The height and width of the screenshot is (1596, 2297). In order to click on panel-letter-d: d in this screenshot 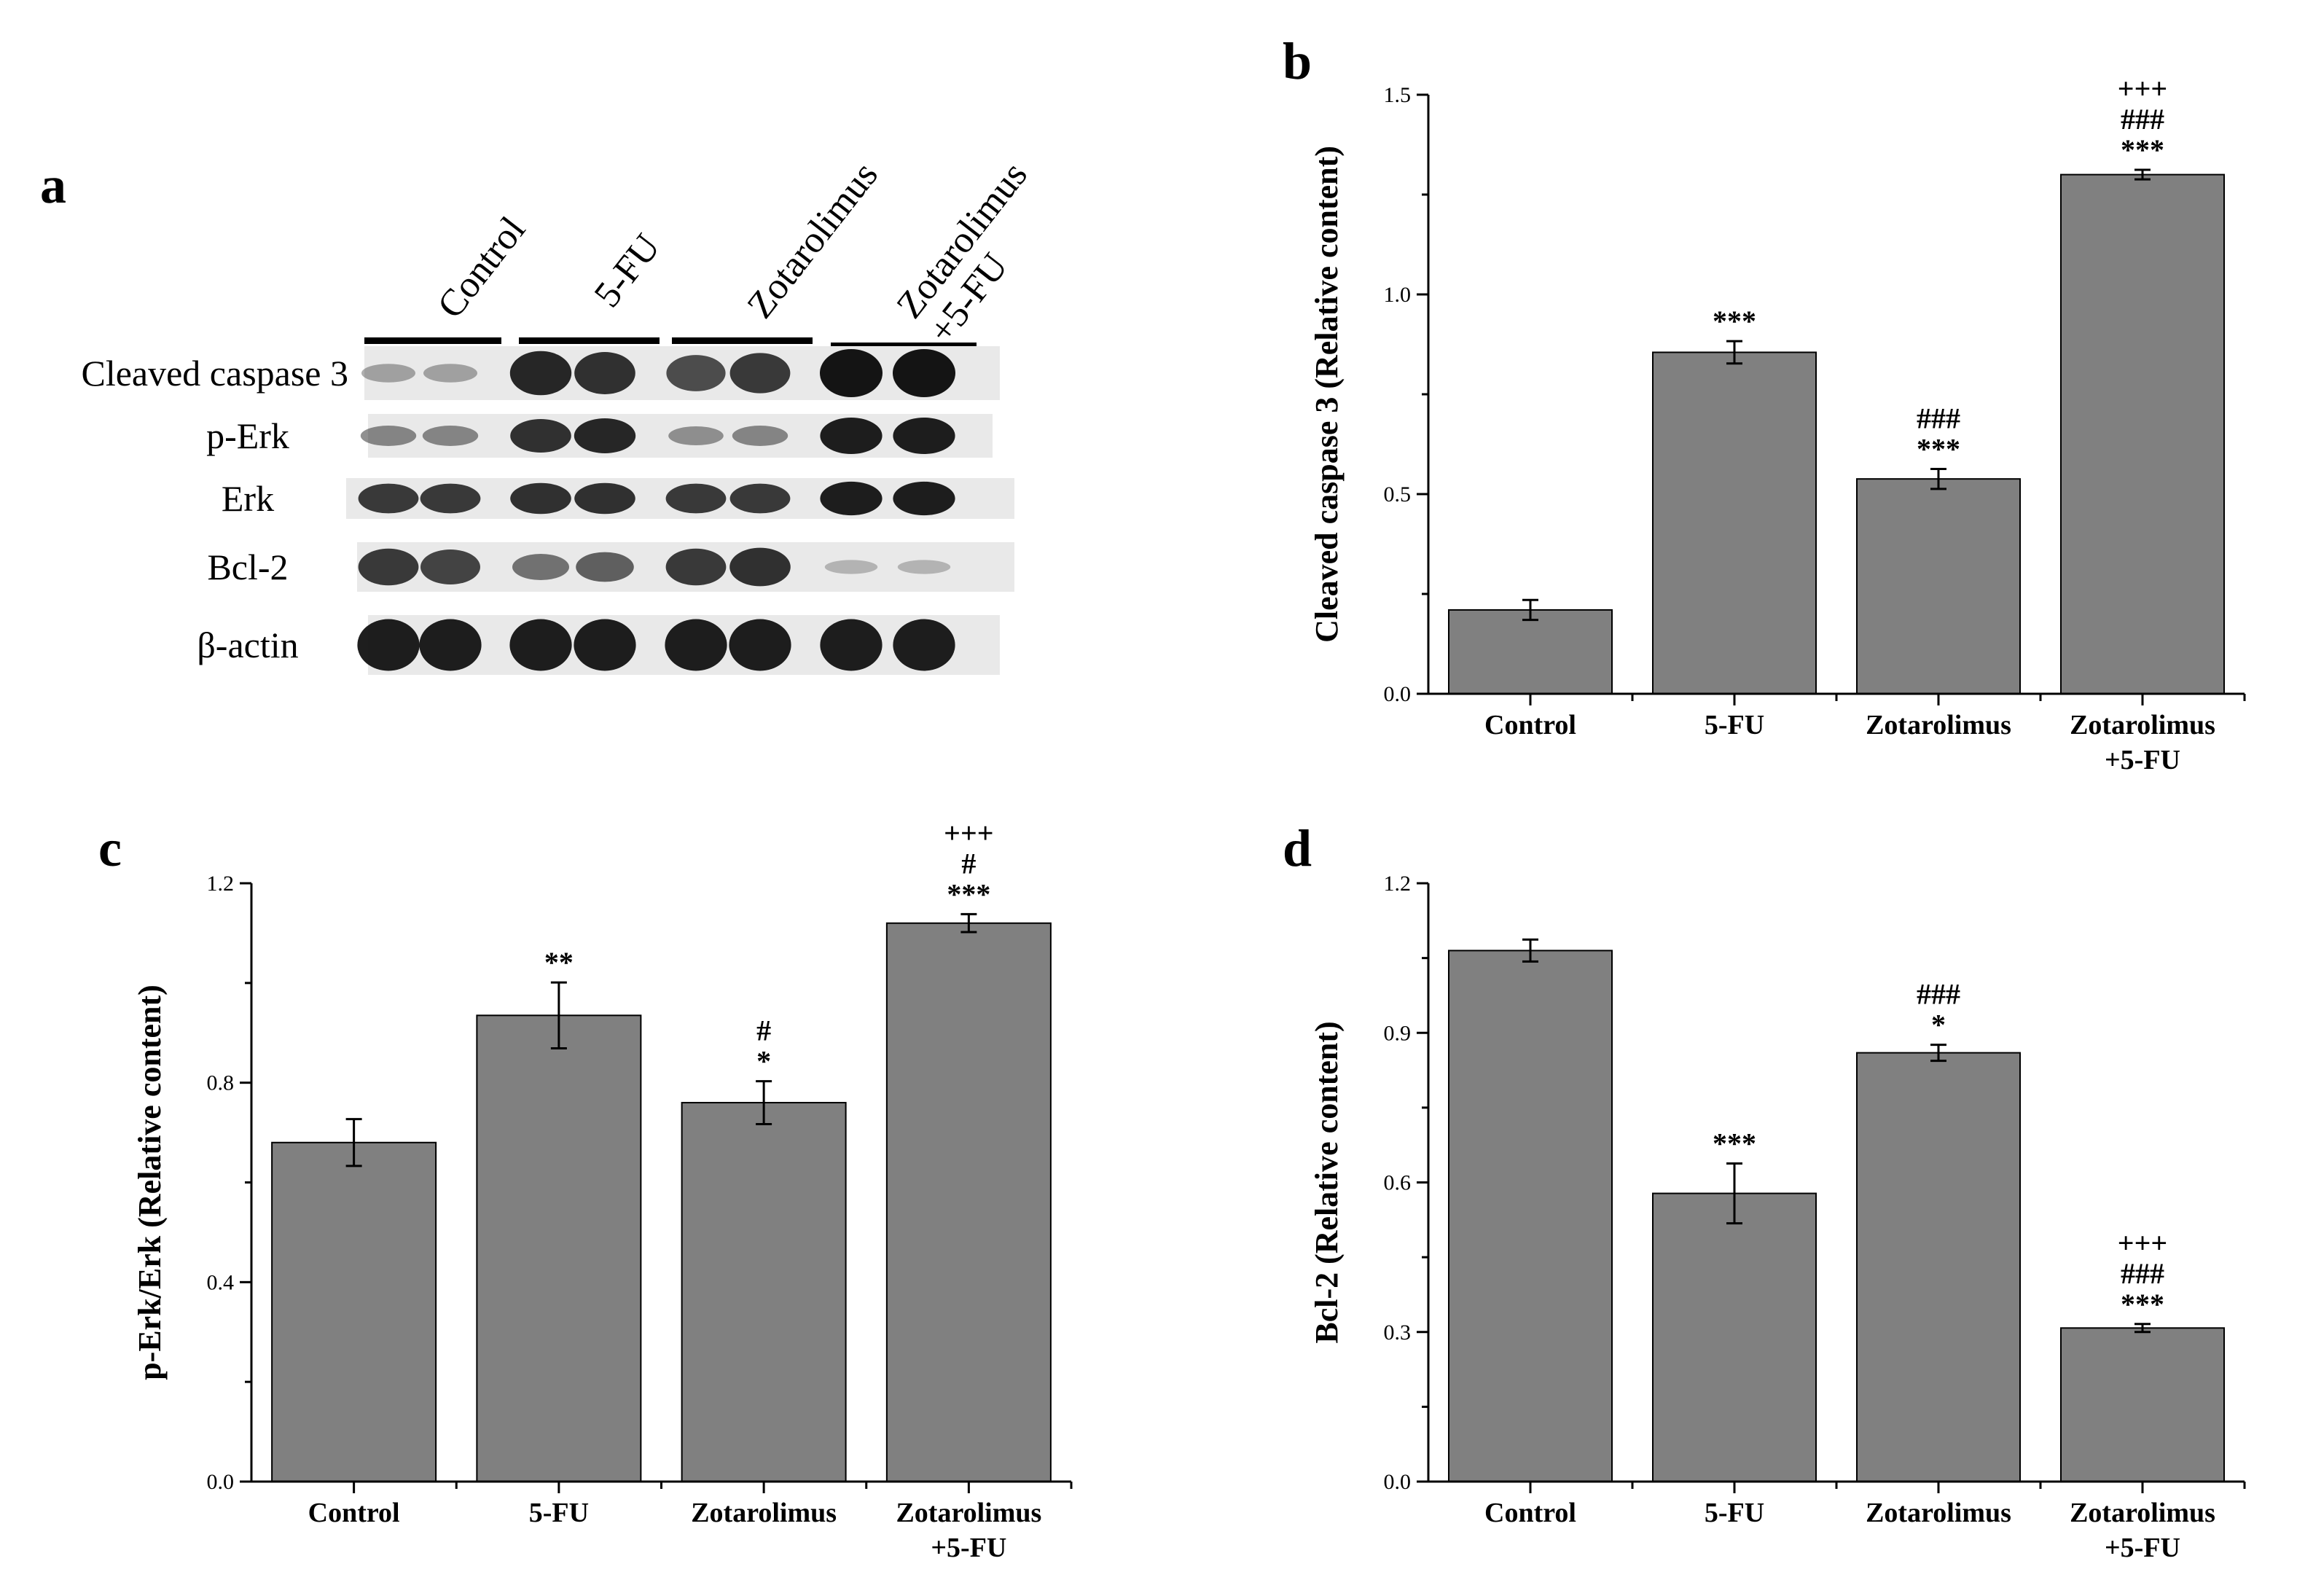, I will do `click(1298, 848)`.